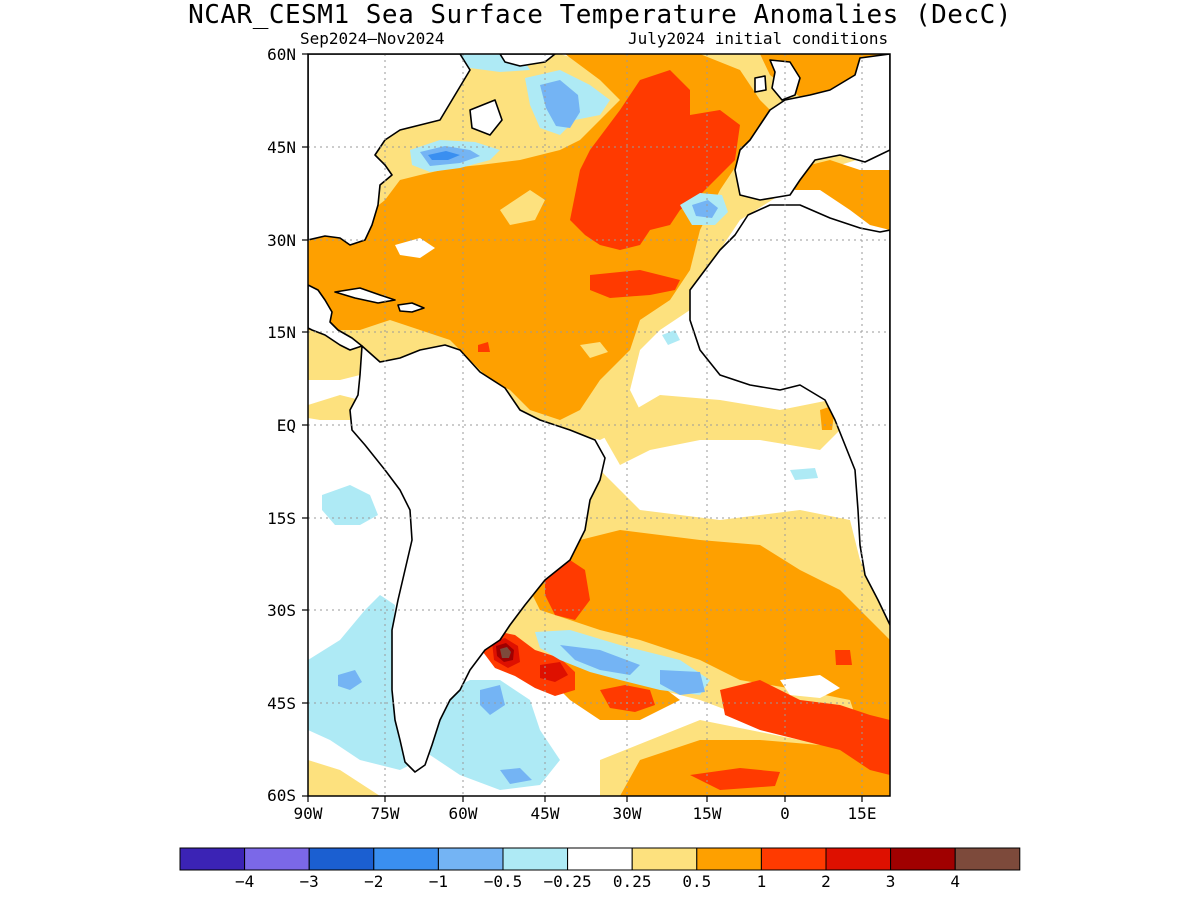 This screenshot has width=1200, height=900. What do you see at coordinates (365, 295) in the screenshot?
I see `land-cuba` at bounding box center [365, 295].